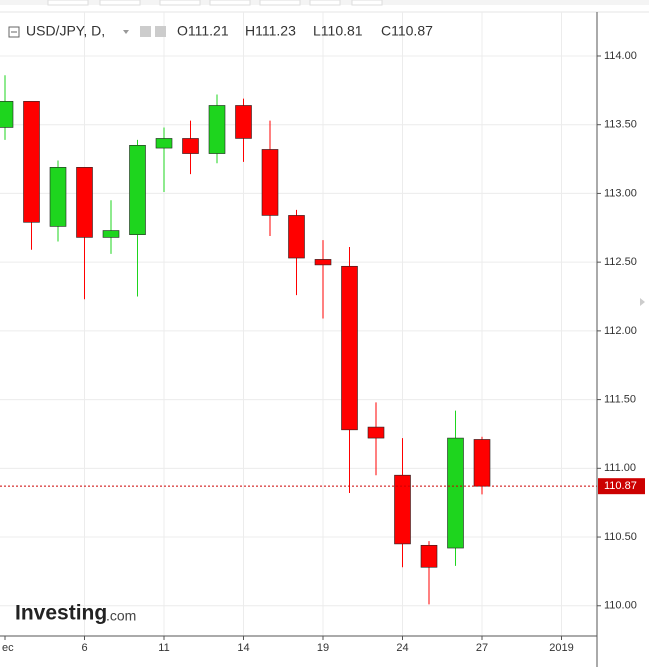 The height and width of the screenshot is (667, 649). I want to click on toolbar, so click(324, 3).